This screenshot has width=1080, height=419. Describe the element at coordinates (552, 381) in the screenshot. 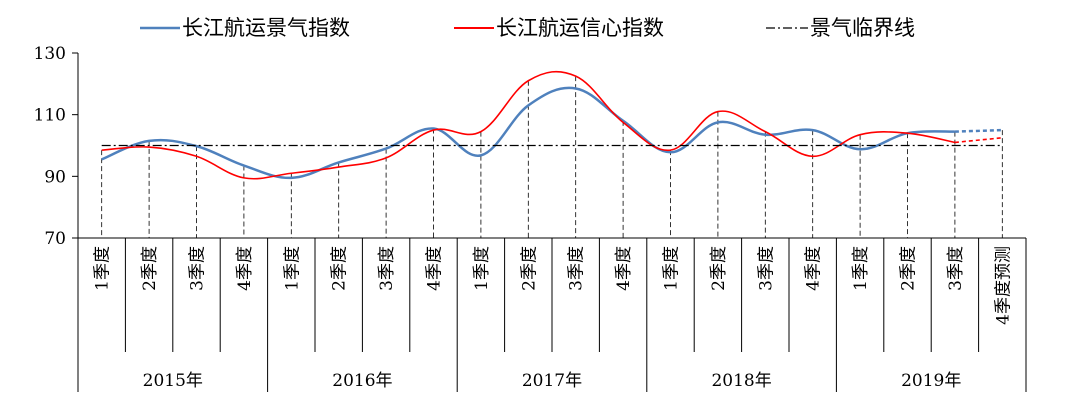

I see `year-label: 2017年` at that location.